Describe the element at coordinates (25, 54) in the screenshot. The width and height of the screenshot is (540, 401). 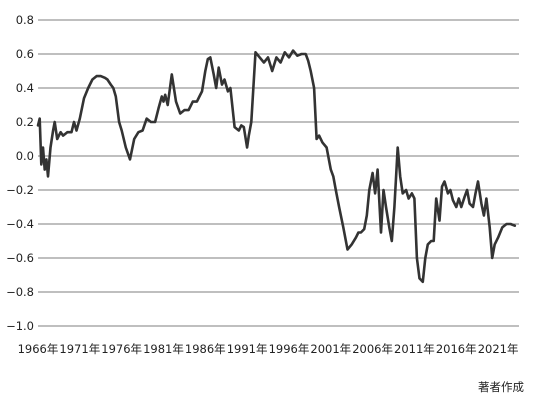
I see `y-tick-label: 0.6` at that location.